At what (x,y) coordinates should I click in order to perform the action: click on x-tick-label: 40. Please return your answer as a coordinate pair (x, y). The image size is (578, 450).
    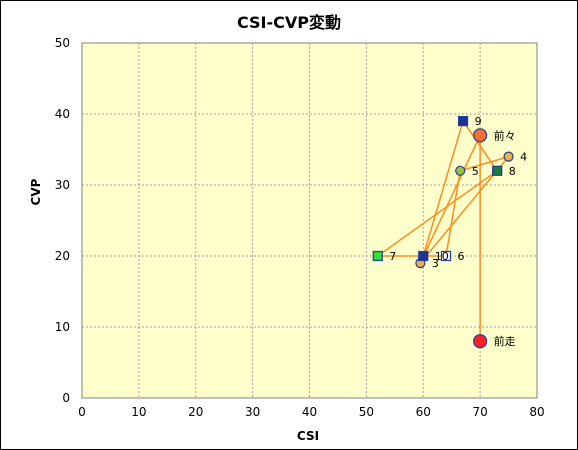
    Looking at the image, I should click on (309, 412).